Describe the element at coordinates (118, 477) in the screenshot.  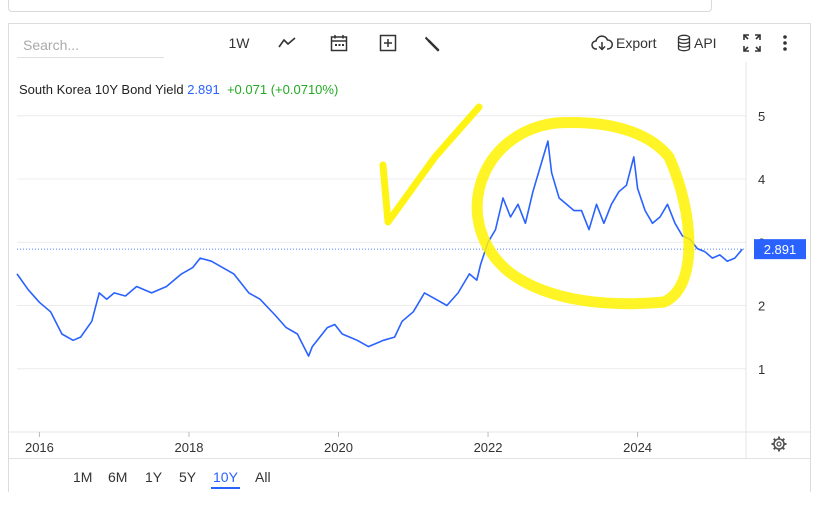
I see `range-button-6m: 6M` at that location.